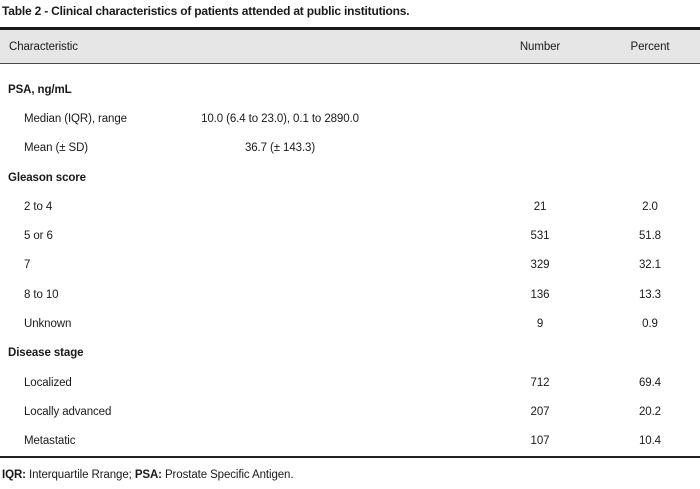 The height and width of the screenshot is (489, 700). Describe the element at coordinates (38, 236) in the screenshot. I see `cell-label: 5 or 6` at that location.